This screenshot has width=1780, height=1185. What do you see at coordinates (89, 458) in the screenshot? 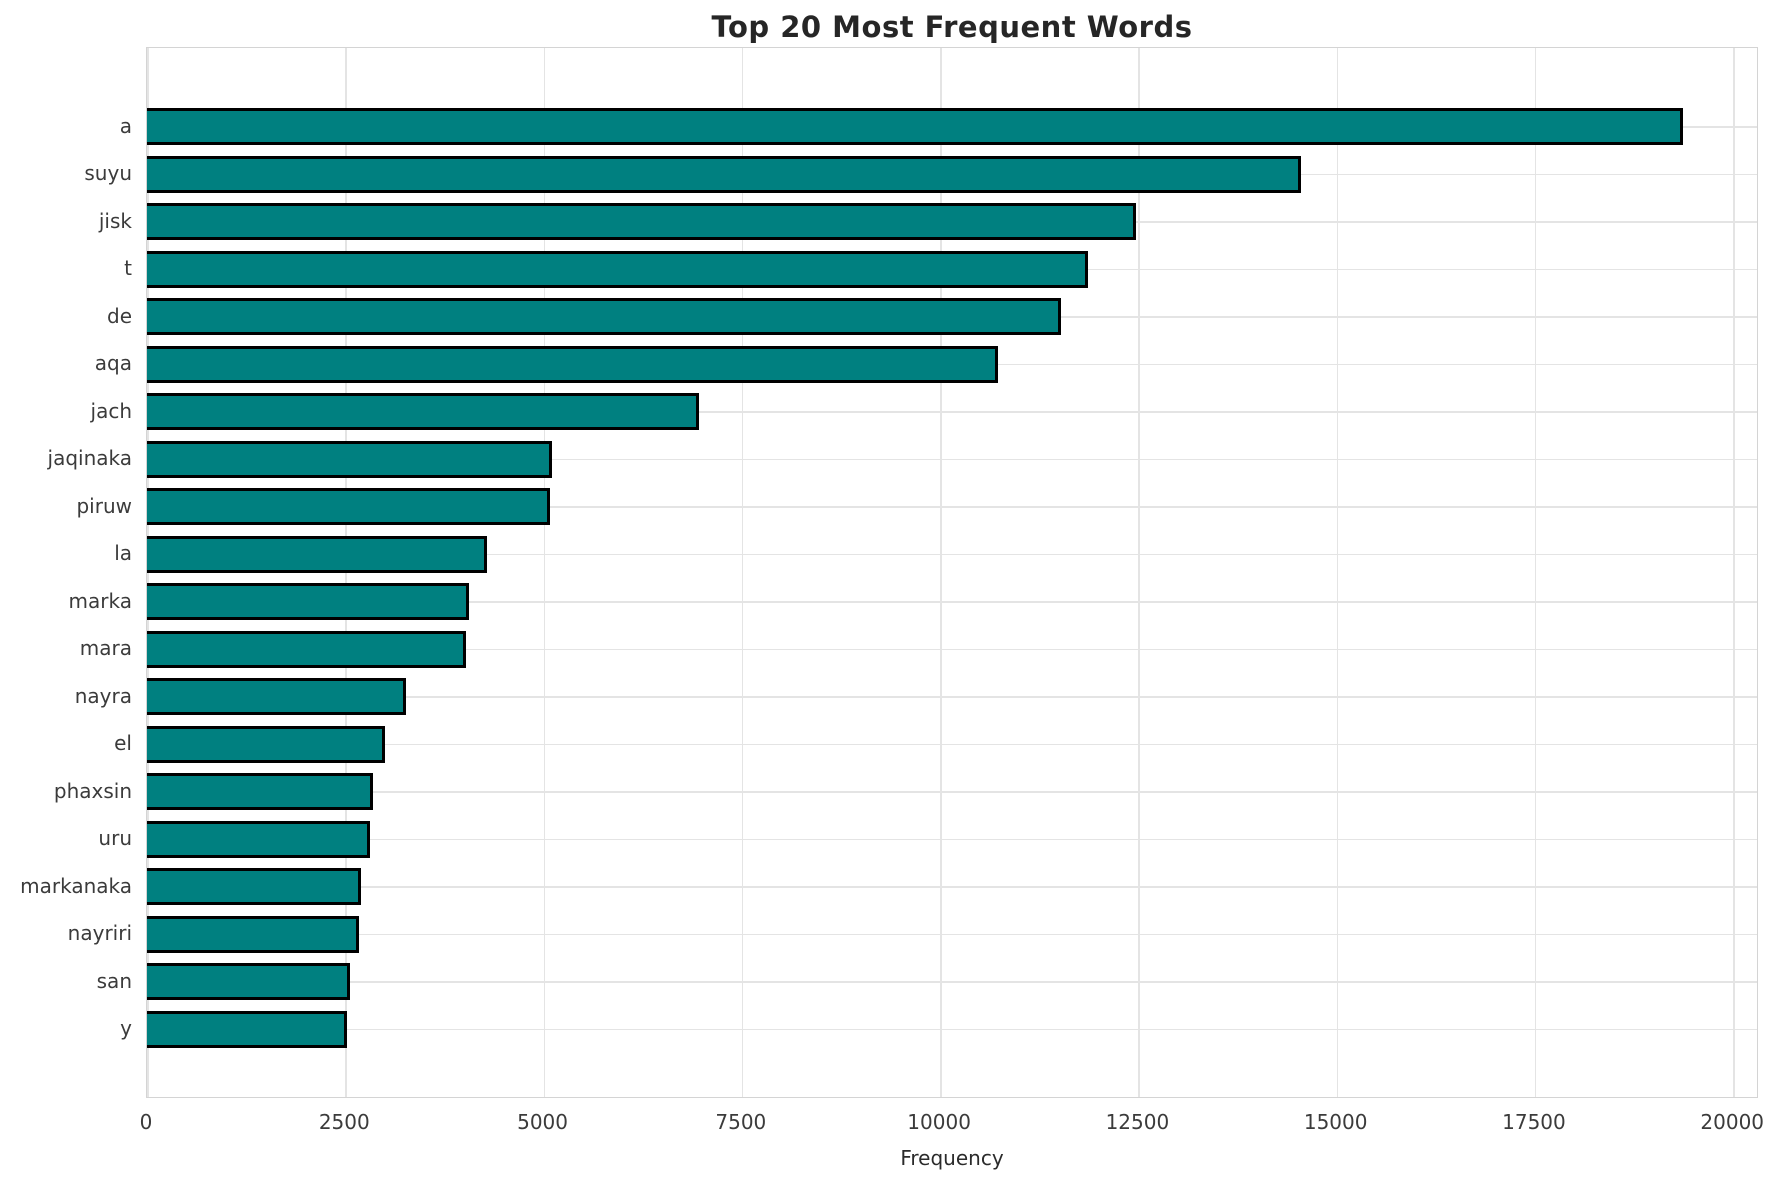
I see `y-tick-label: jaqinaka` at bounding box center [89, 458].